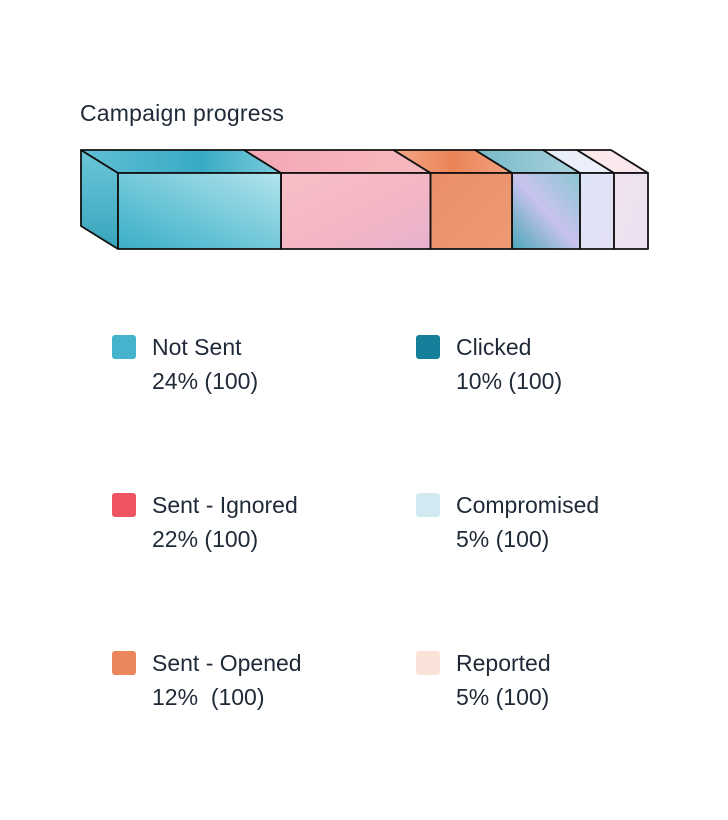 This screenshot has width=728, height=820. I want to click on legend-label: Sent - Ignored, so click(225, 505).